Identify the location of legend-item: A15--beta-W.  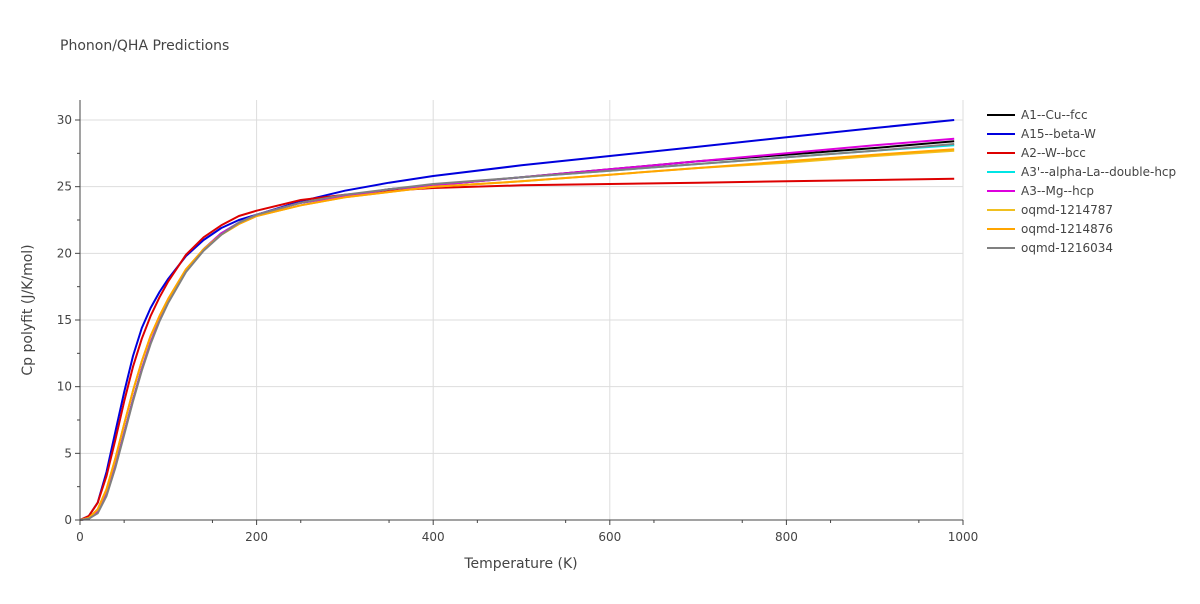
(1041, 134).